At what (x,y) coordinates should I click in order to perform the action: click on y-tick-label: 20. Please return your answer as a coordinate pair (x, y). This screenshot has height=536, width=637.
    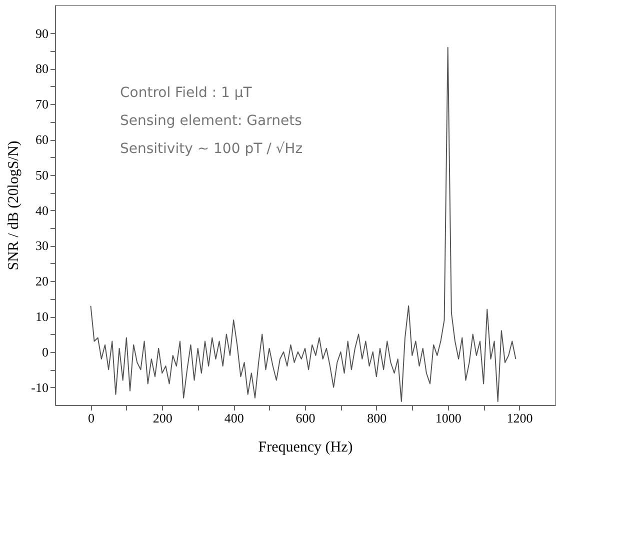
    Looking at the image, I should click on (42, 281).